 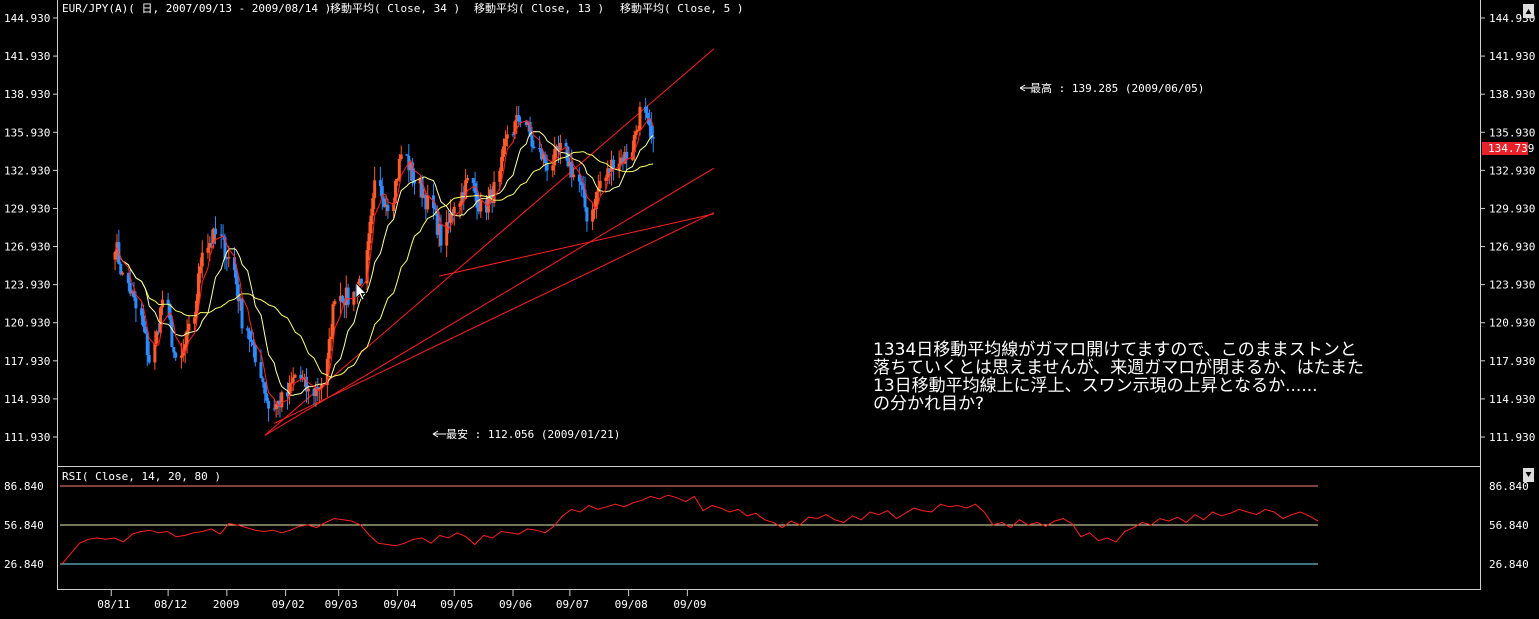 I want to click on rsi-tick-label-right: 56.840, so click(x=1509, y=525).